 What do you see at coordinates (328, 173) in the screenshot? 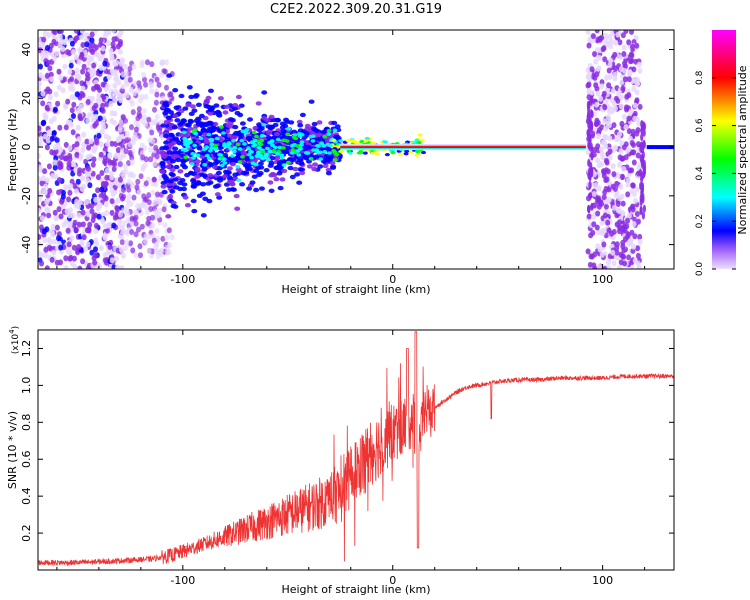
I see `heatmap-cell-1952` at bounding box center [328, 173].